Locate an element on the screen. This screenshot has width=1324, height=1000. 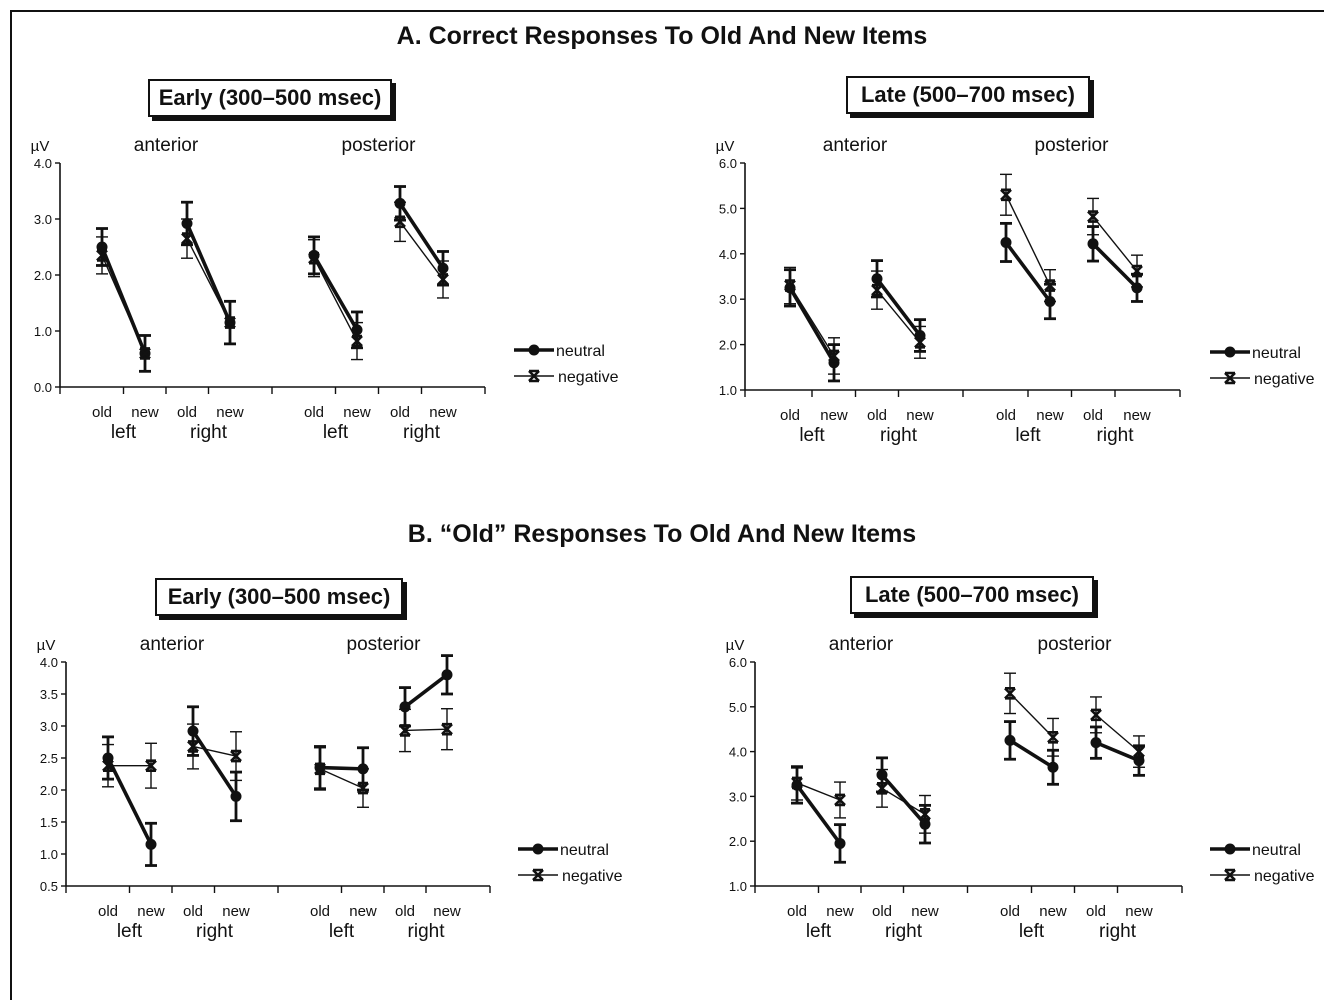
panel-a-early-legend-negative-label: negative is located at coordinates (588, 377).